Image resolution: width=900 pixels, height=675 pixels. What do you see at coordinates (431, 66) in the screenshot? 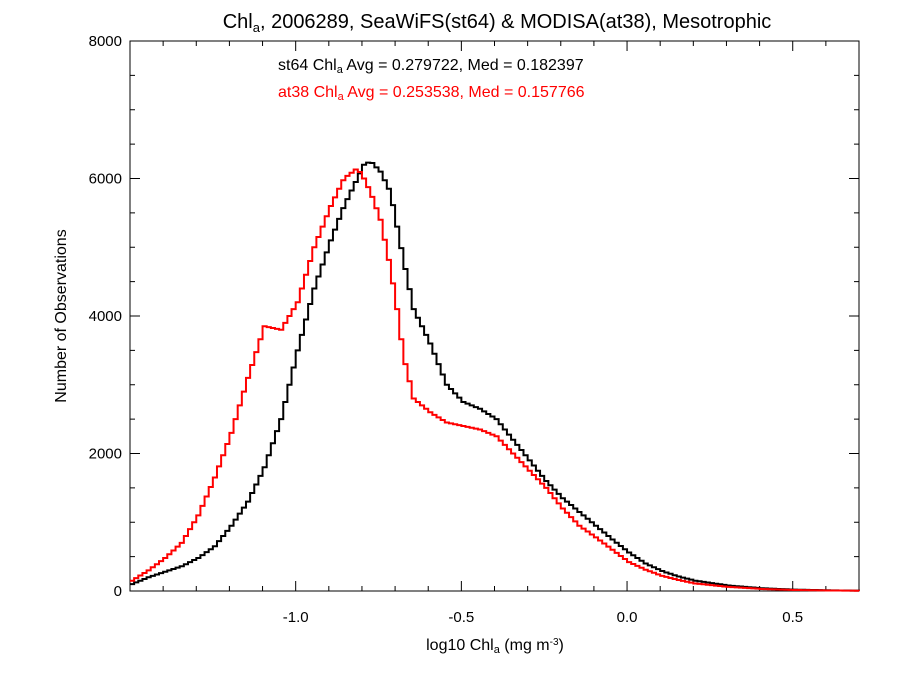
I see `series-annotation-st64: st64 Chla Avg = 0.279722, Med = 0.182397` at bounding box center [431, 66].